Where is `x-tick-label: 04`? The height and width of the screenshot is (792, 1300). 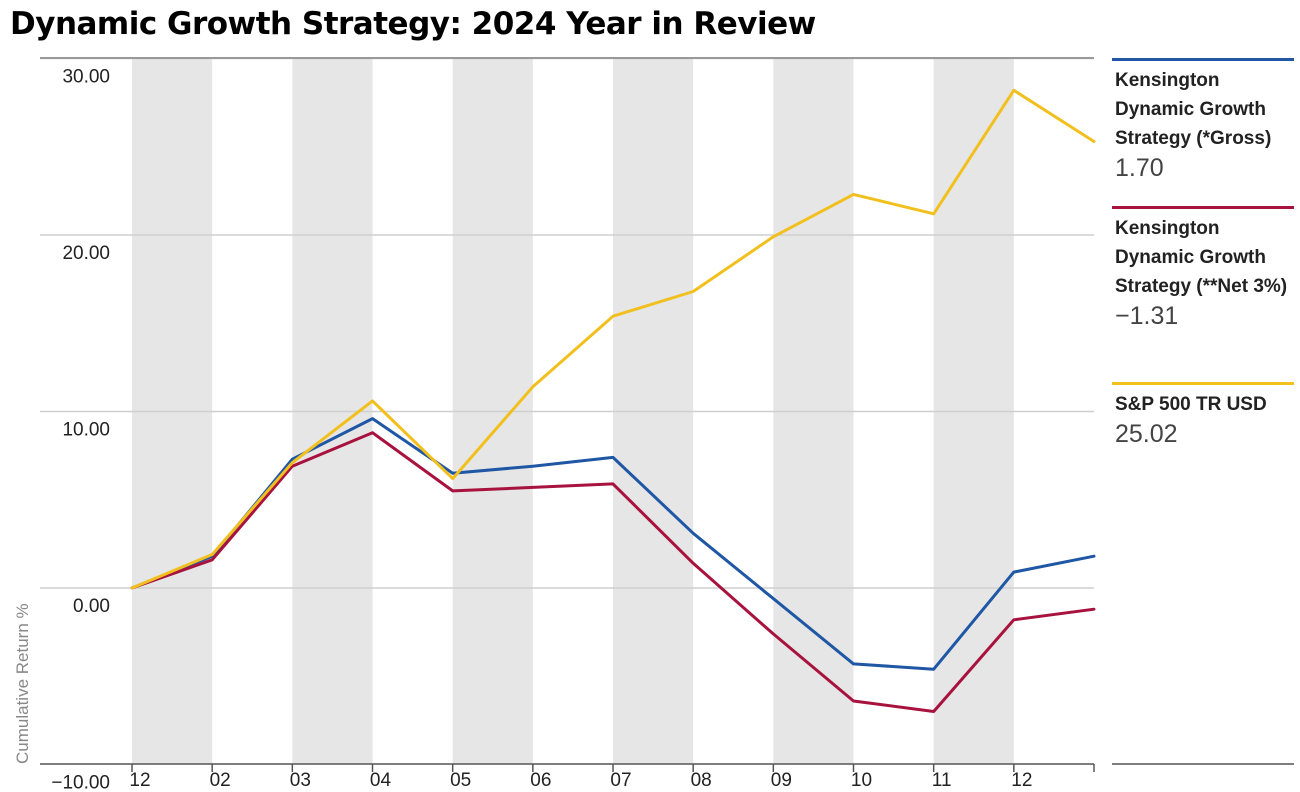 x-tick-label: 04 is located at coordinates (381, 780).